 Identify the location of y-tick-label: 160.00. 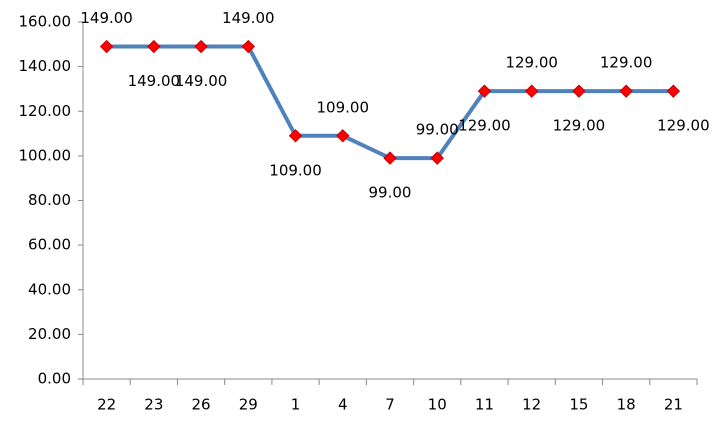
(45, 22).